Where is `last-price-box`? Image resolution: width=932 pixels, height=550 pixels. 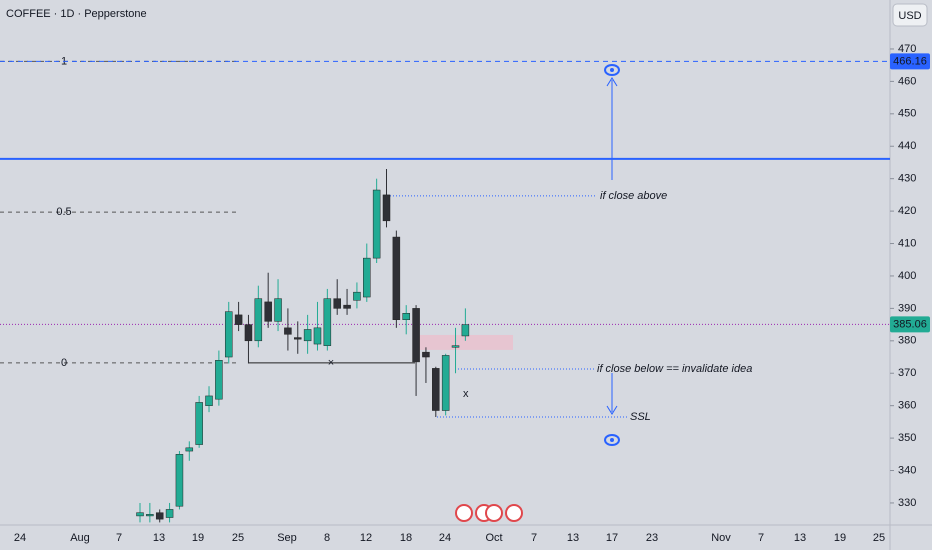 last-price-box is located at coordinates (910, 324).